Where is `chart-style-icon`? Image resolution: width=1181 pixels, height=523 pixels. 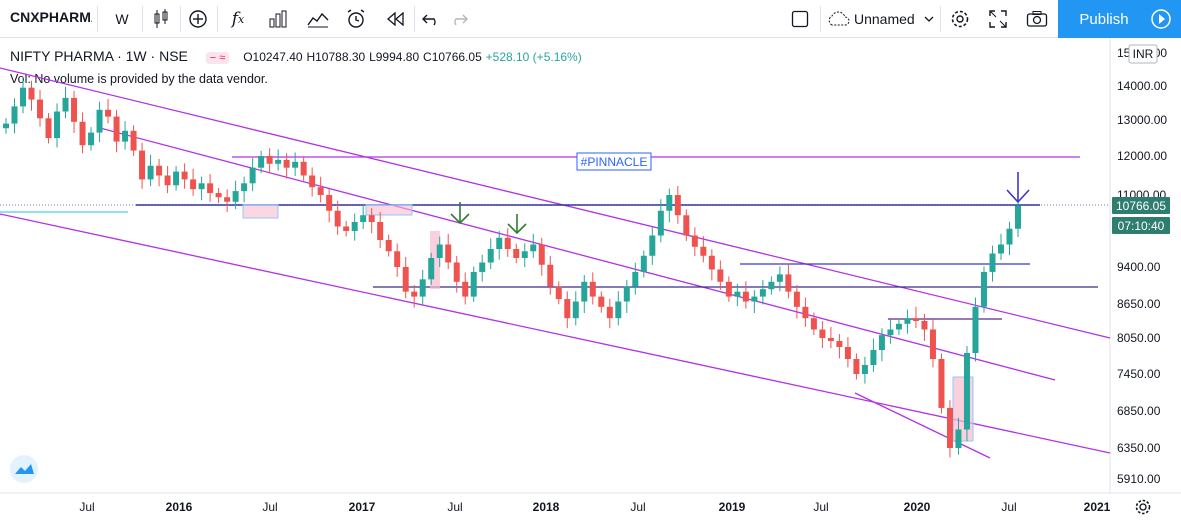
chart-style-icon is located at coordinates (161, 19).